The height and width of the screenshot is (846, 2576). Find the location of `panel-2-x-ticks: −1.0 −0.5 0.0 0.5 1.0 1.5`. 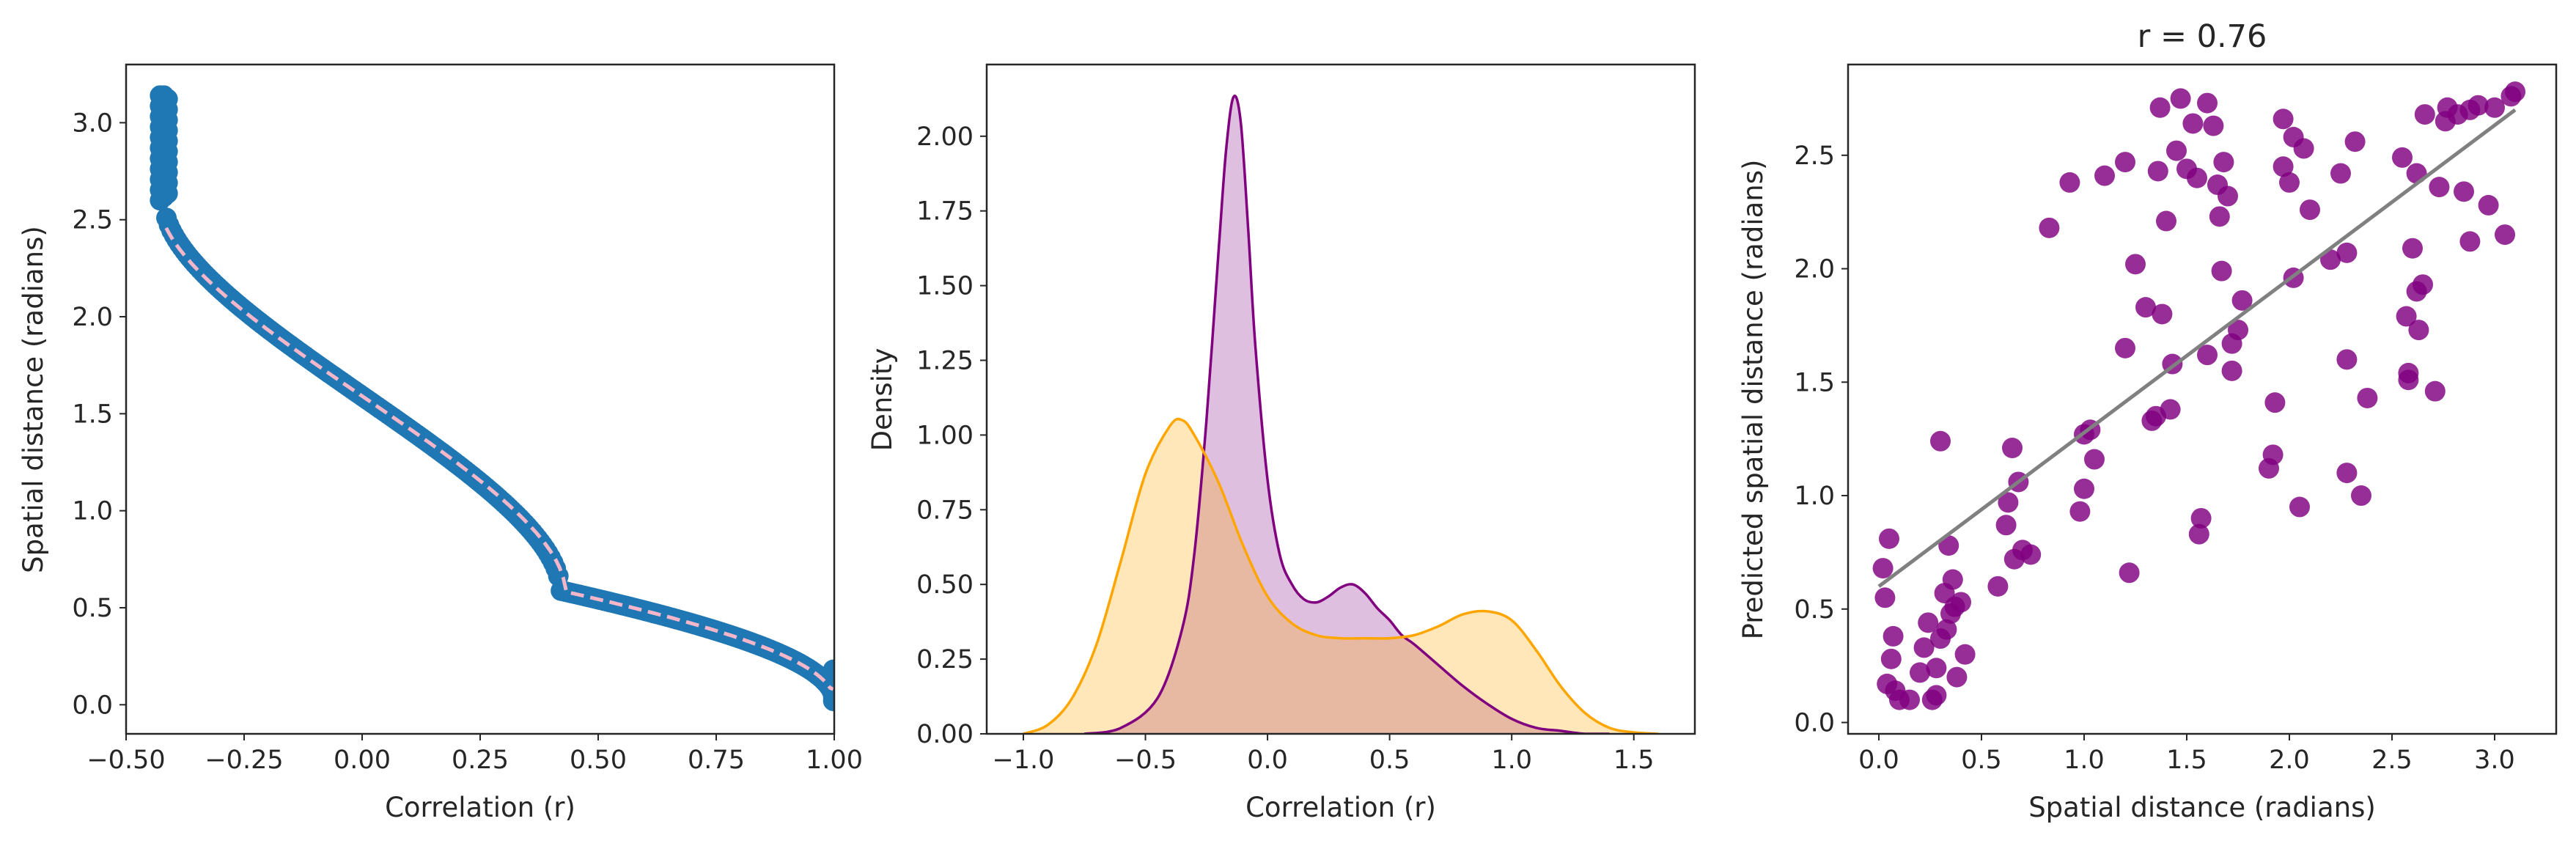

panel-2-x-ticks: −1.0 −0.5 0.0 0.5 1.0 1.5 is located at coordinates (1323, 755).